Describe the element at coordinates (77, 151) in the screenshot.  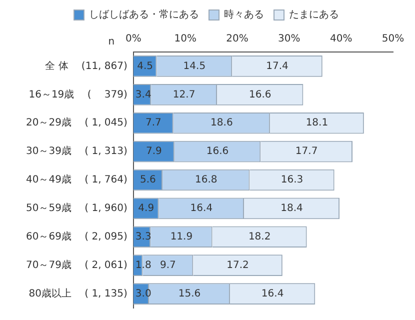
I see `y-tick-label: 30～39歳 ( 1, 313)` at that location.